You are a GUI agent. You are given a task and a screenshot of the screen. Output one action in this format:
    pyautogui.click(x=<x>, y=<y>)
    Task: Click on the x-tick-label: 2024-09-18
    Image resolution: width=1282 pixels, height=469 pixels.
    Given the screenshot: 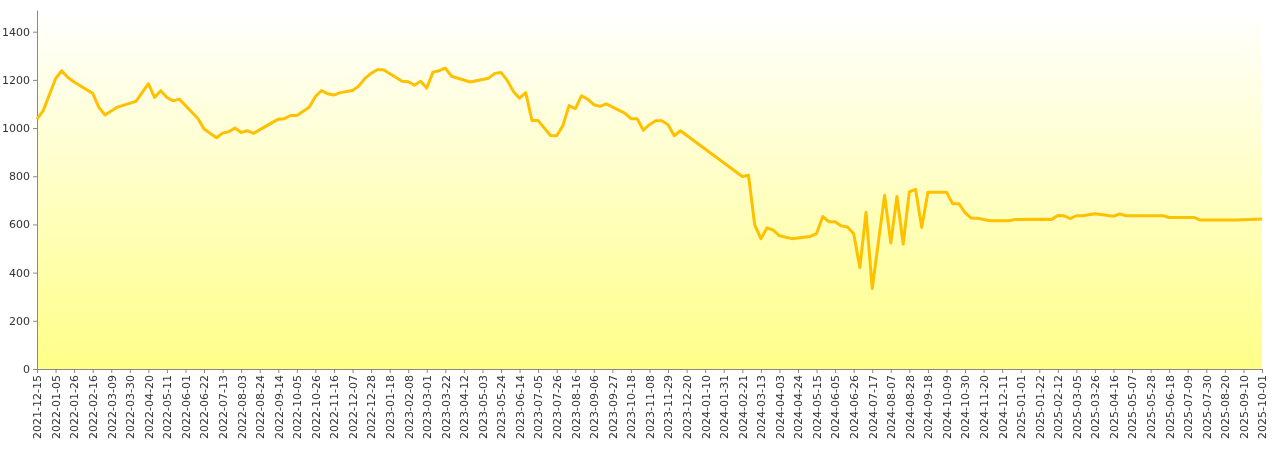 What is the action you would take?
    pyautogui.click(x=929, y=407)
    